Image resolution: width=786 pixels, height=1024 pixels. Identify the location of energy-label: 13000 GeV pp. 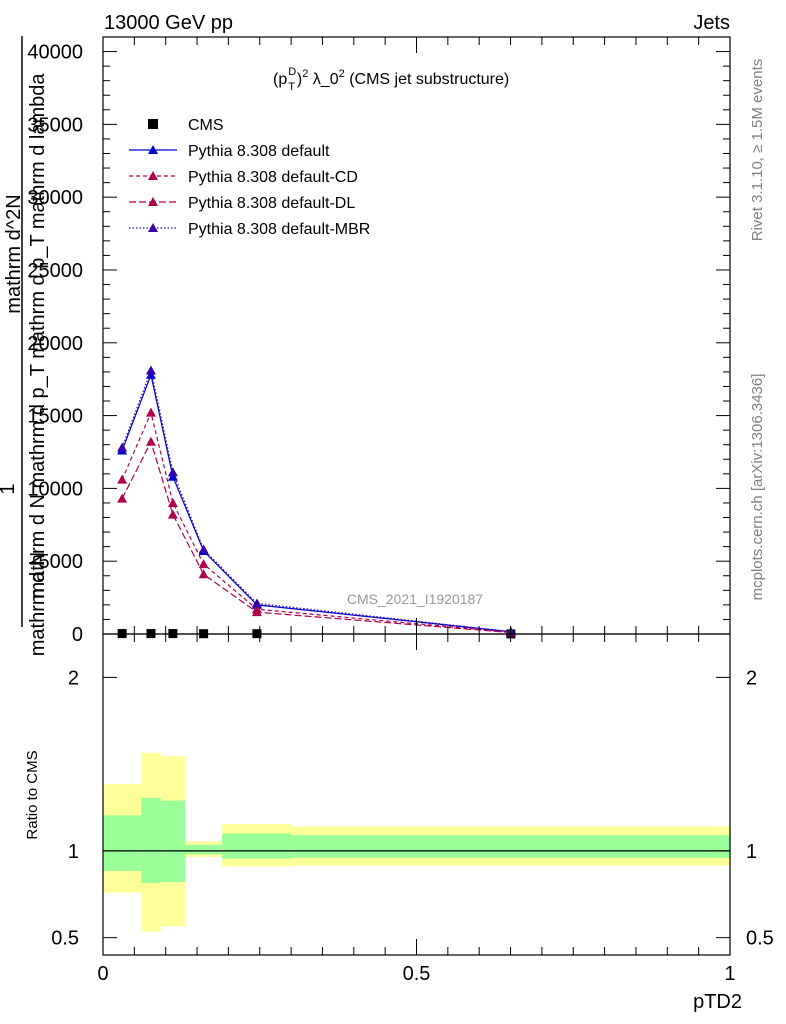
(168, 23).